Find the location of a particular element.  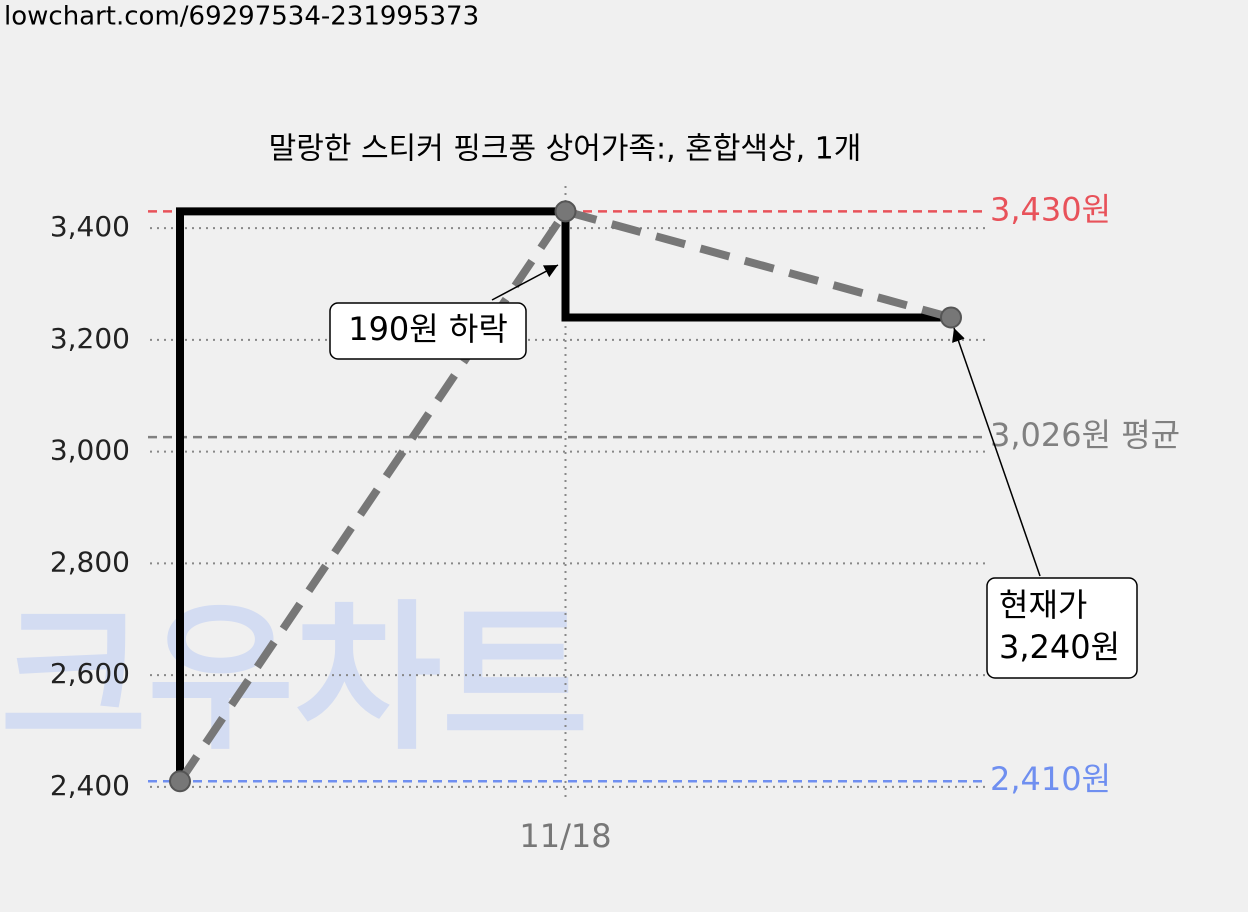

annotation-text: 190원 하락 is located at coordinates (428, 329).